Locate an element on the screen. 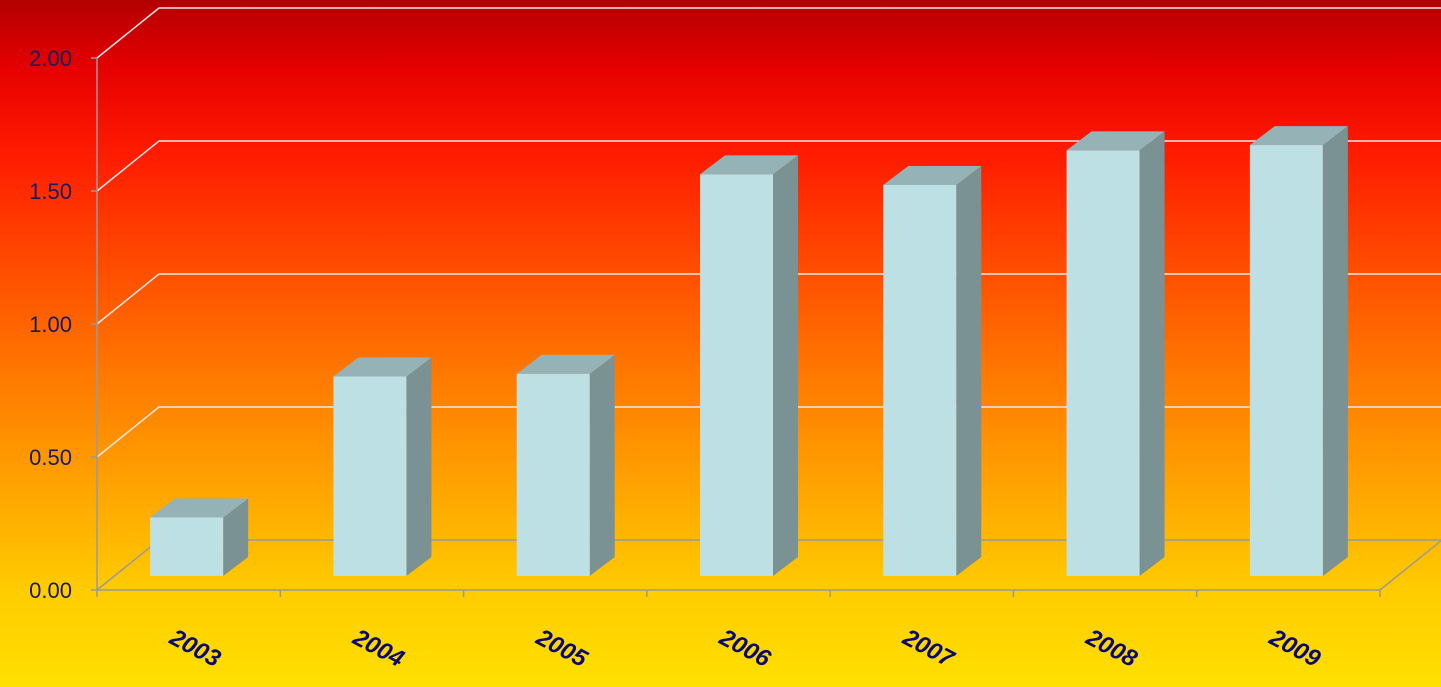  y-tick-label: 1.00 is located at coordinates (50, 324).